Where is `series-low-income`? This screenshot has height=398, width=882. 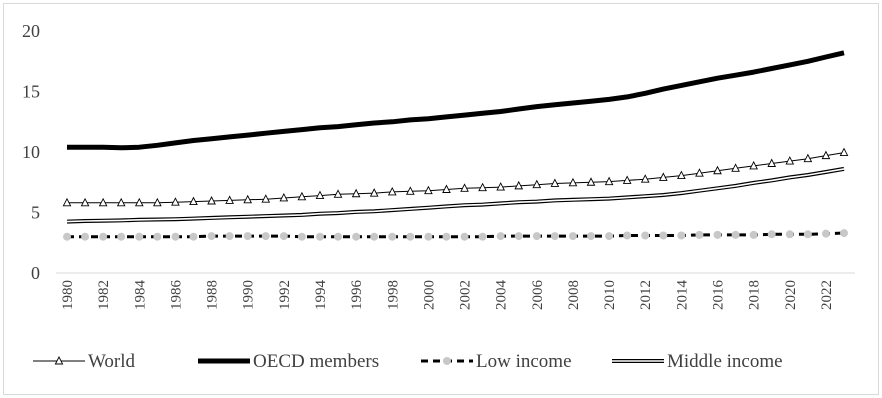
series-low-income is located at coordinates (455, 235).